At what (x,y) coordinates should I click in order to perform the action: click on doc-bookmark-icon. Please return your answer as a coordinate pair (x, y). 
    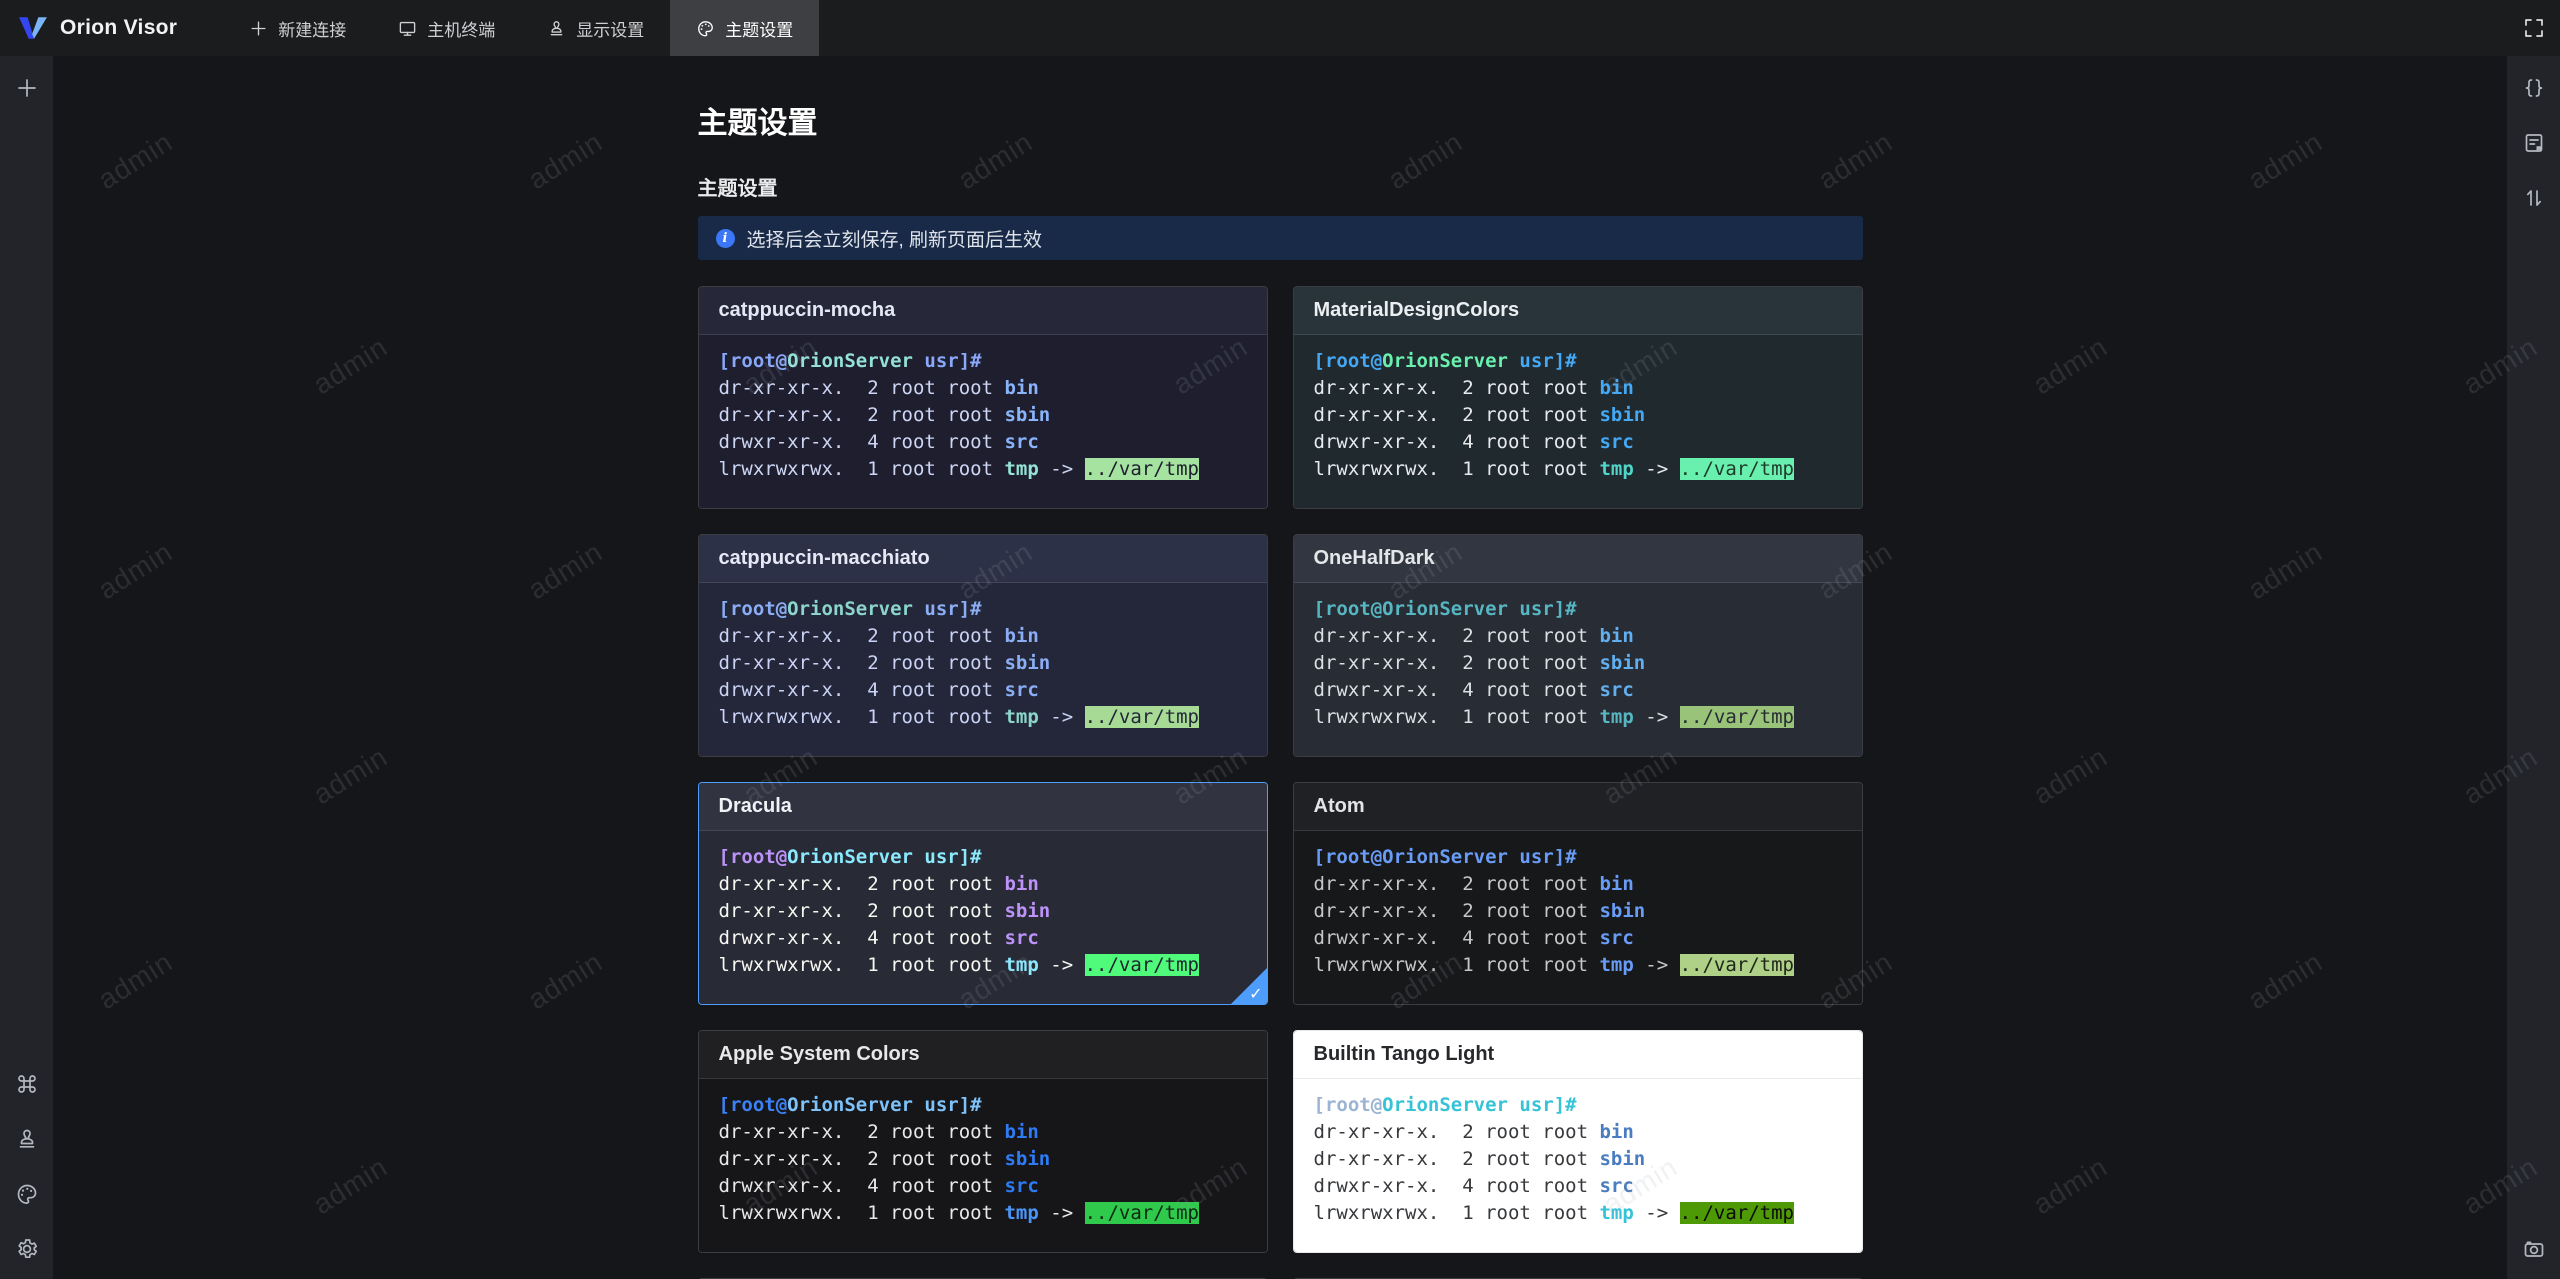
    Looking at the image, I should click on (2534, 143).